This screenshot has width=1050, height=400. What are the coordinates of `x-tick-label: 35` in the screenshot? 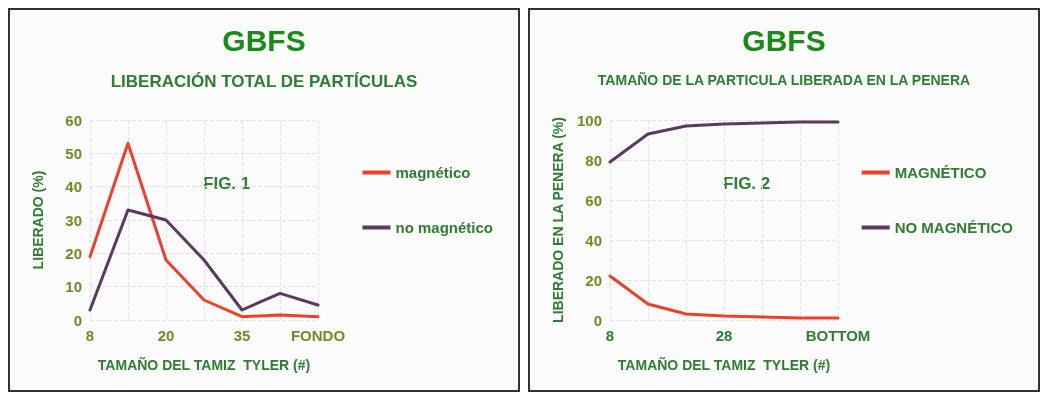 It's located at (242, 335).